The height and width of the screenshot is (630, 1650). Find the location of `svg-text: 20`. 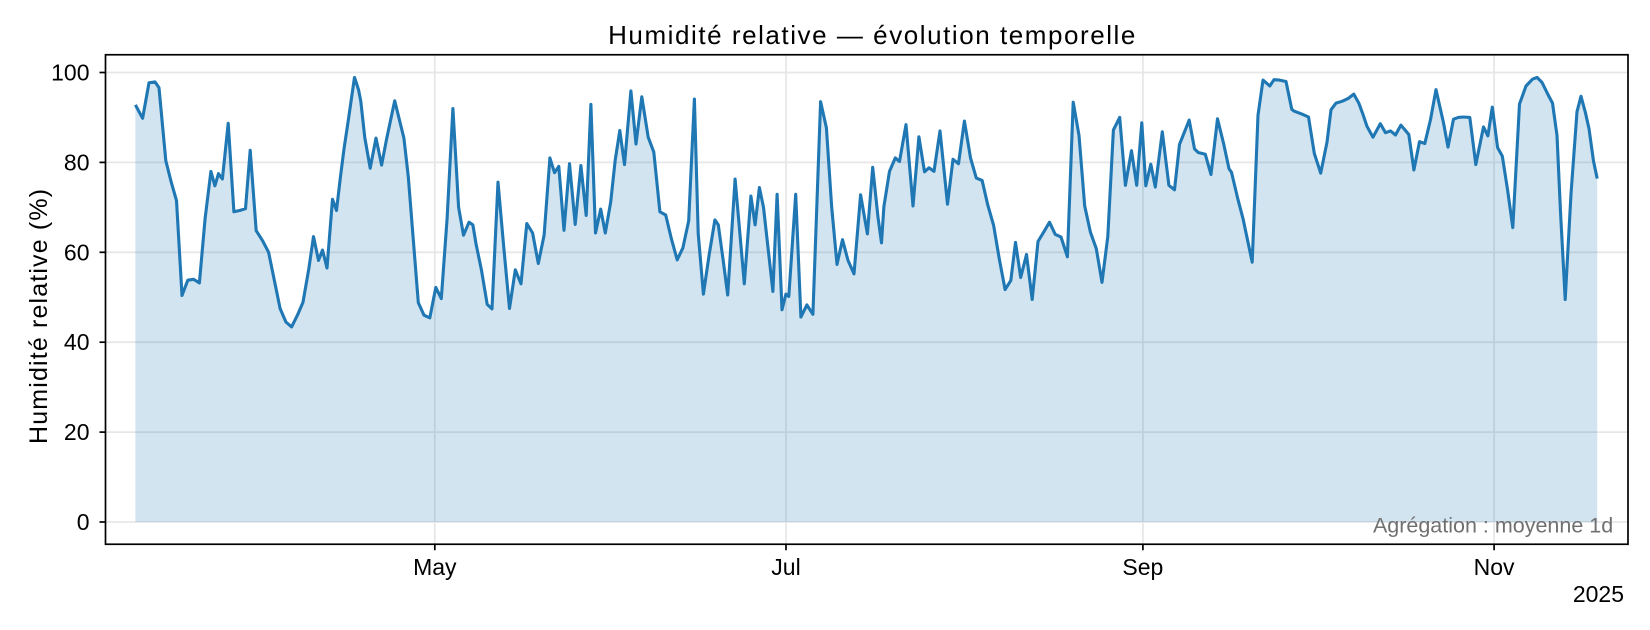

svg-text: 20 is located at coordinates (77, 432).